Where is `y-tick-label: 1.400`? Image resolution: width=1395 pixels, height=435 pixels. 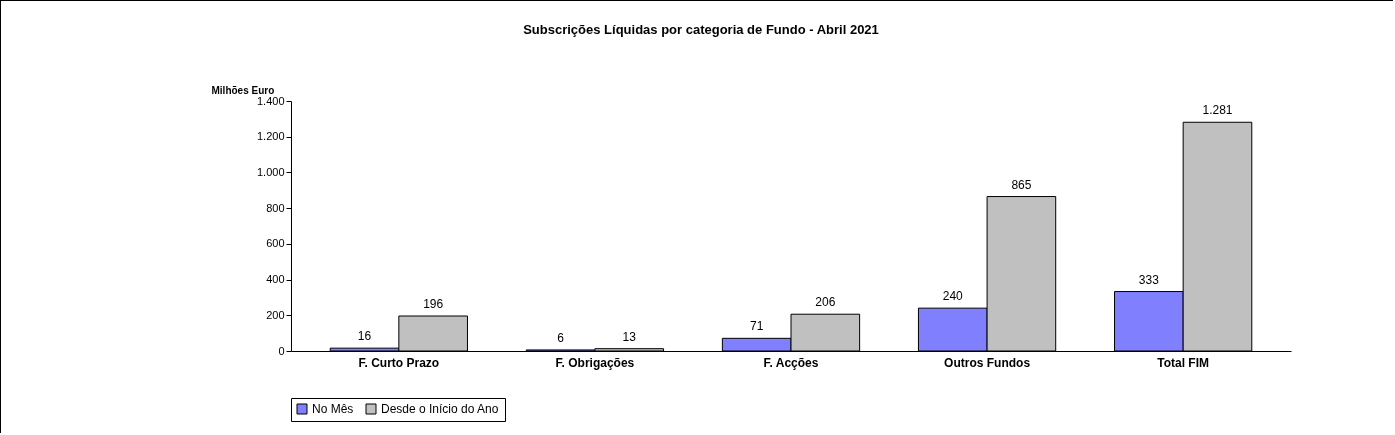
y-tick-label: 1.400 is located at coordinates (270, 100).